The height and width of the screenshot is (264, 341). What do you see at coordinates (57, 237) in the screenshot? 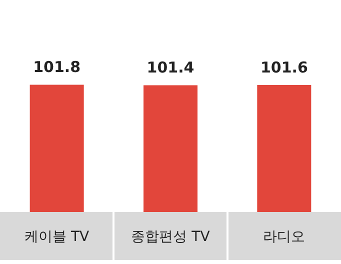
I see `x-tick-label: 케이블 TV` at bounding box center [57, 237].